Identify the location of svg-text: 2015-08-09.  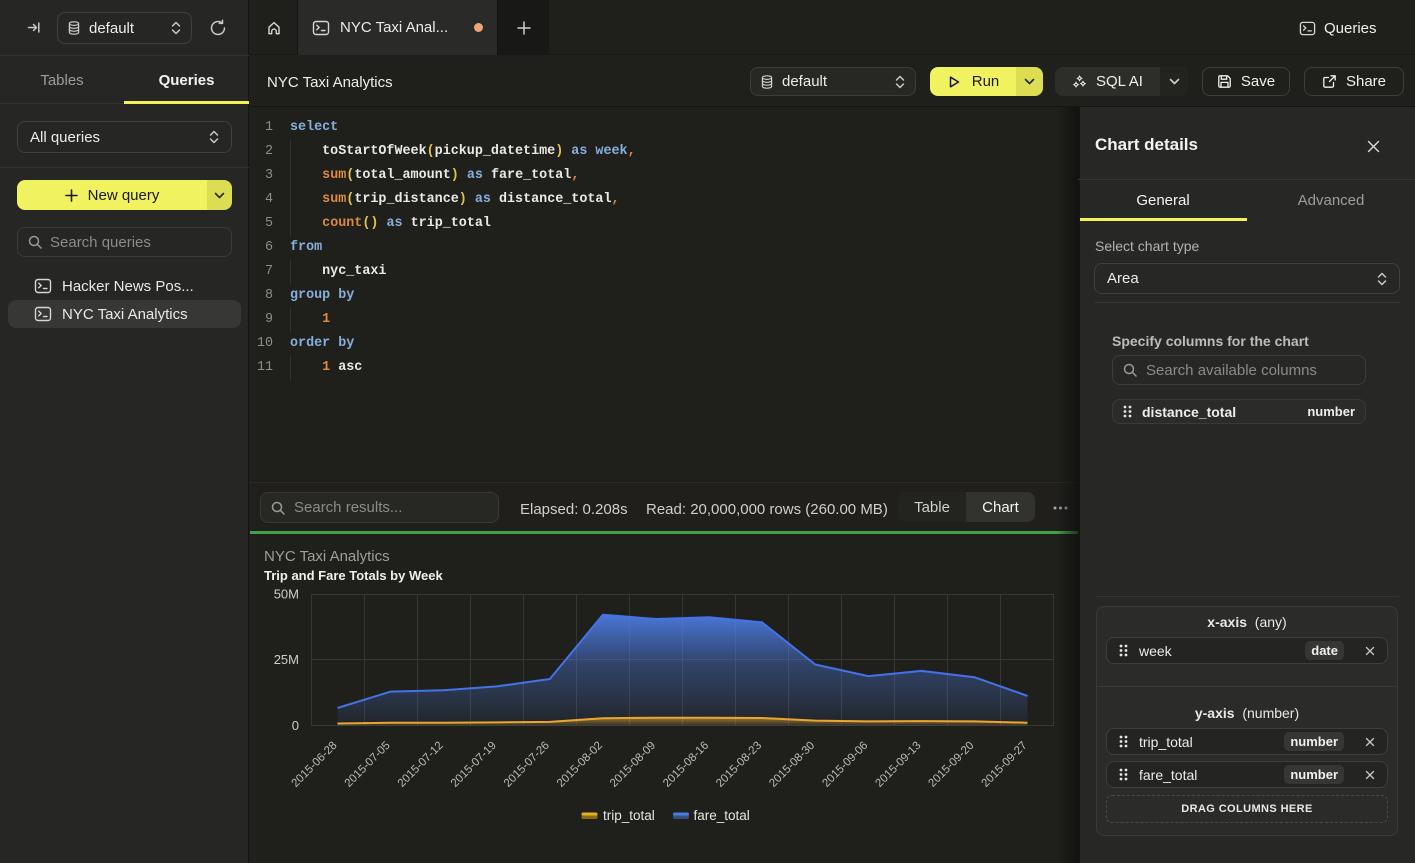
(633, 765).